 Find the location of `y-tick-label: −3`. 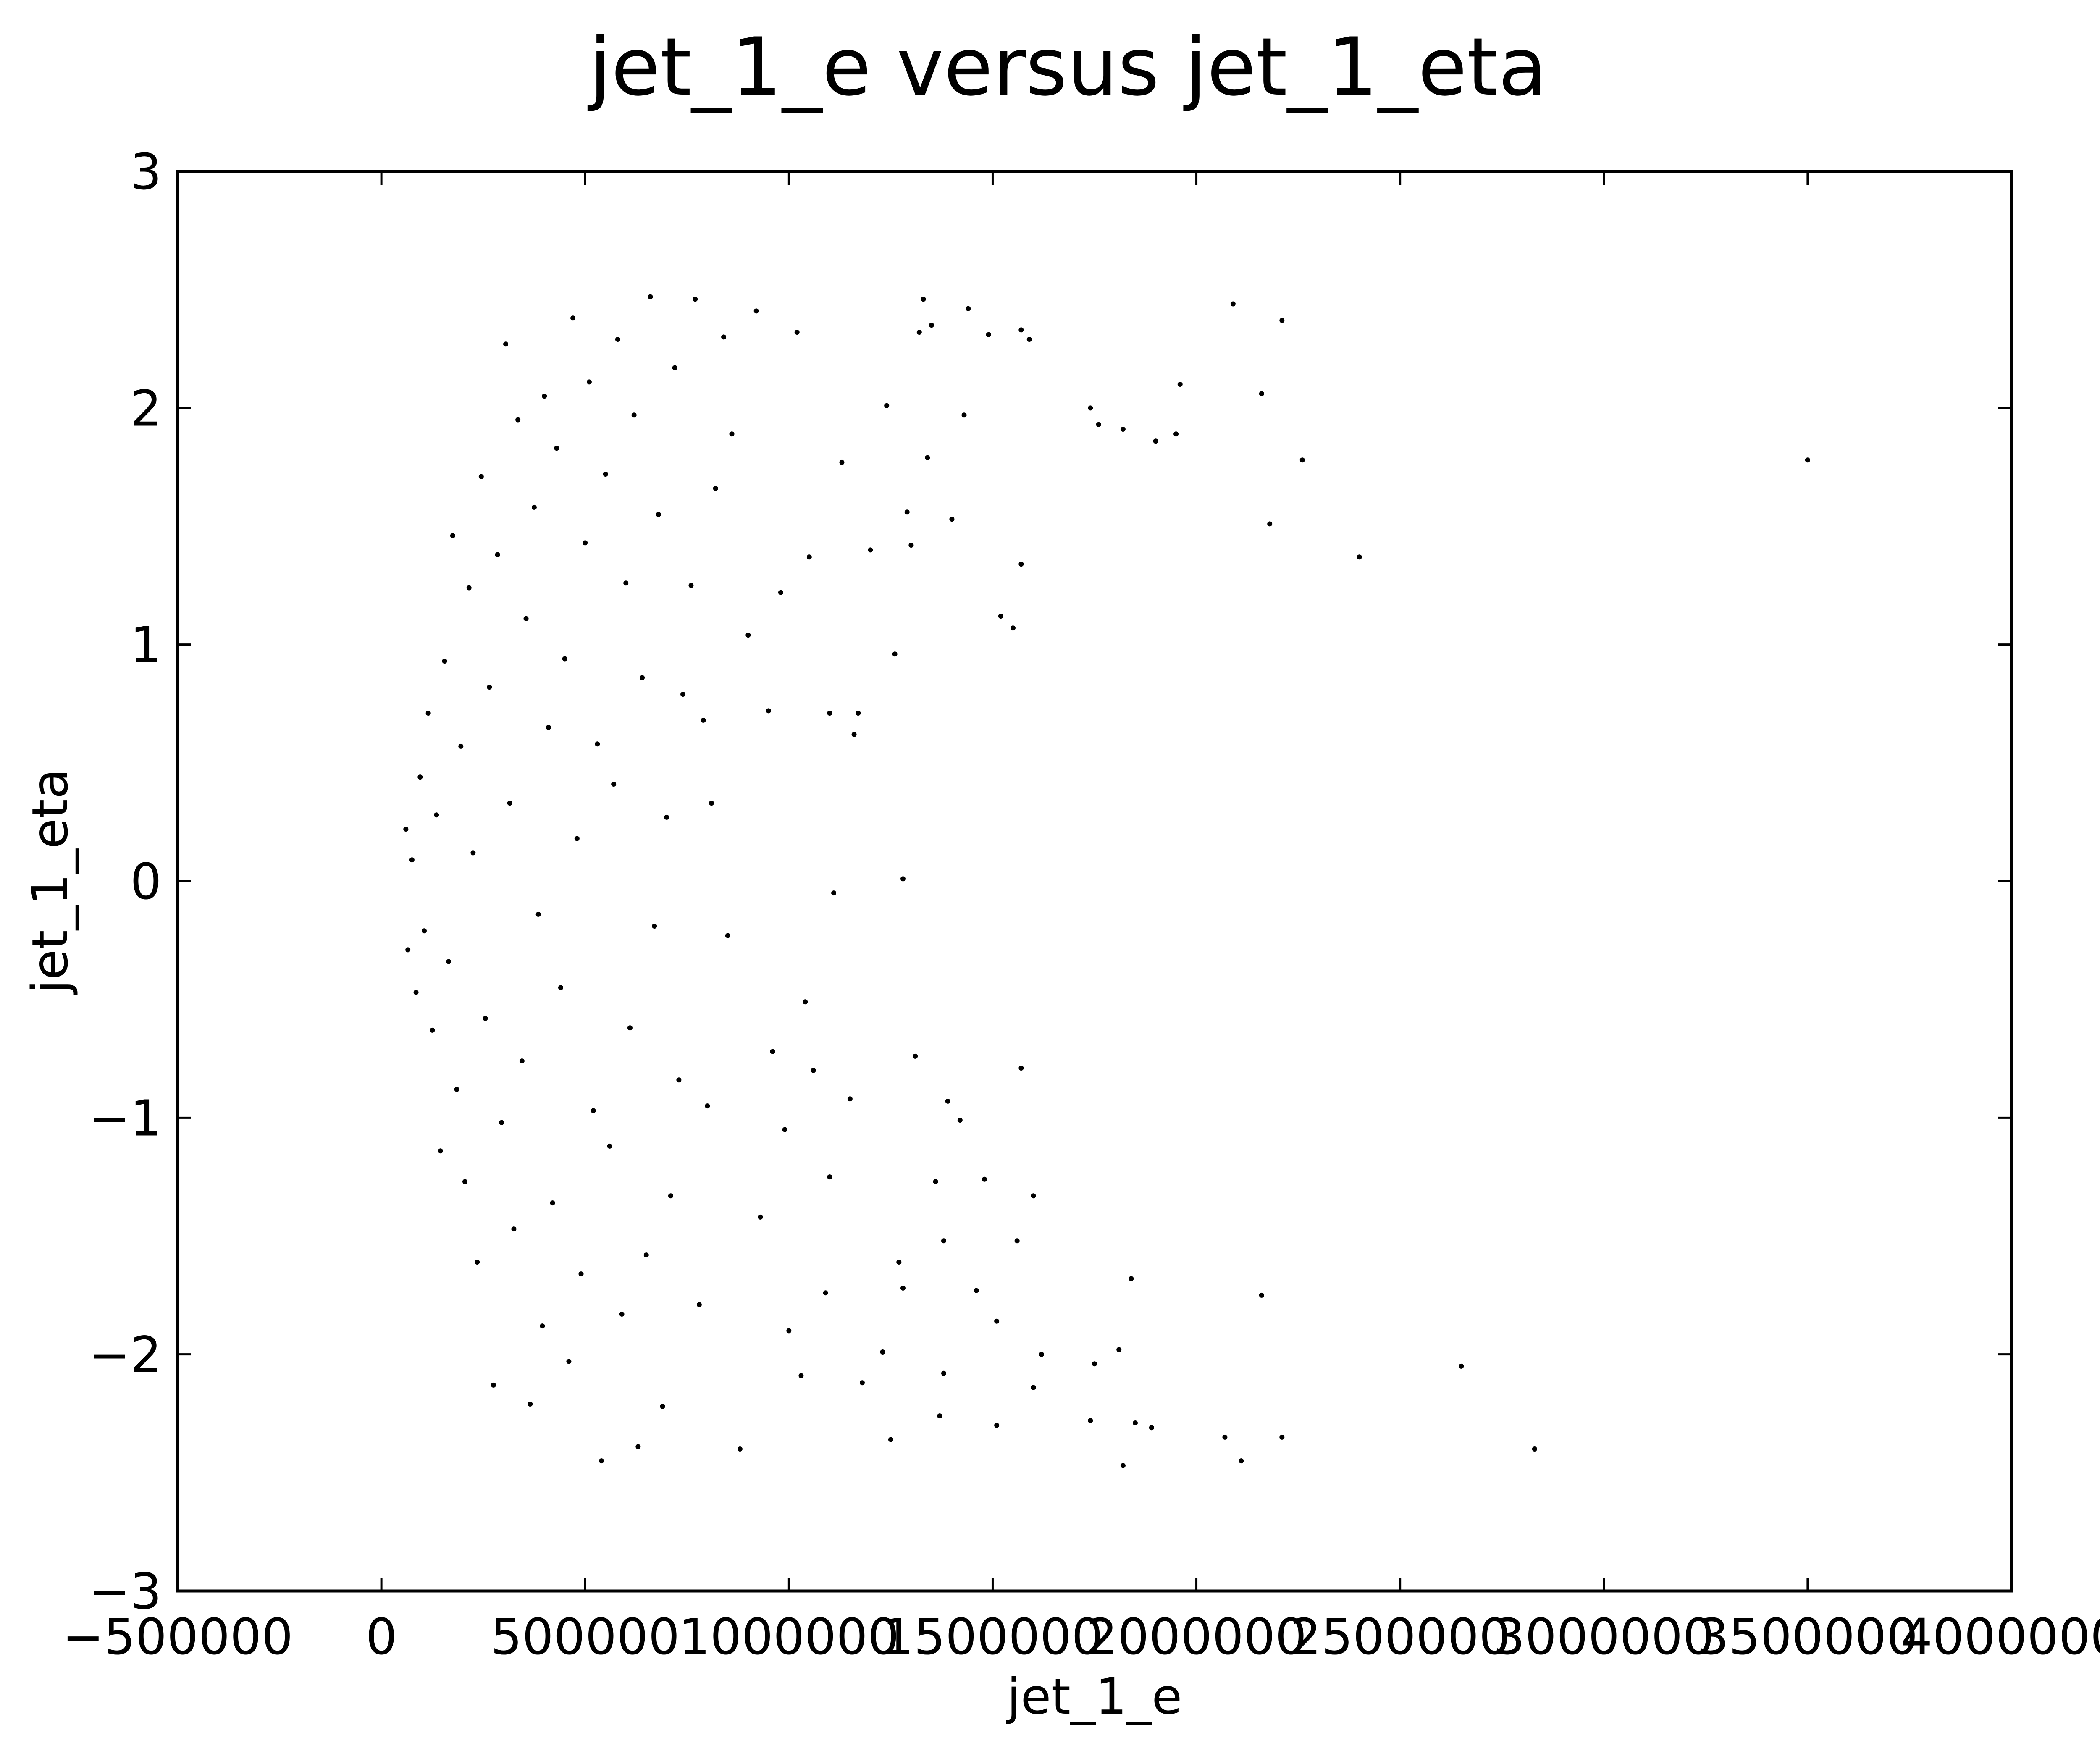

y-tick-label: −3 is located at coordinates (125, 1591).